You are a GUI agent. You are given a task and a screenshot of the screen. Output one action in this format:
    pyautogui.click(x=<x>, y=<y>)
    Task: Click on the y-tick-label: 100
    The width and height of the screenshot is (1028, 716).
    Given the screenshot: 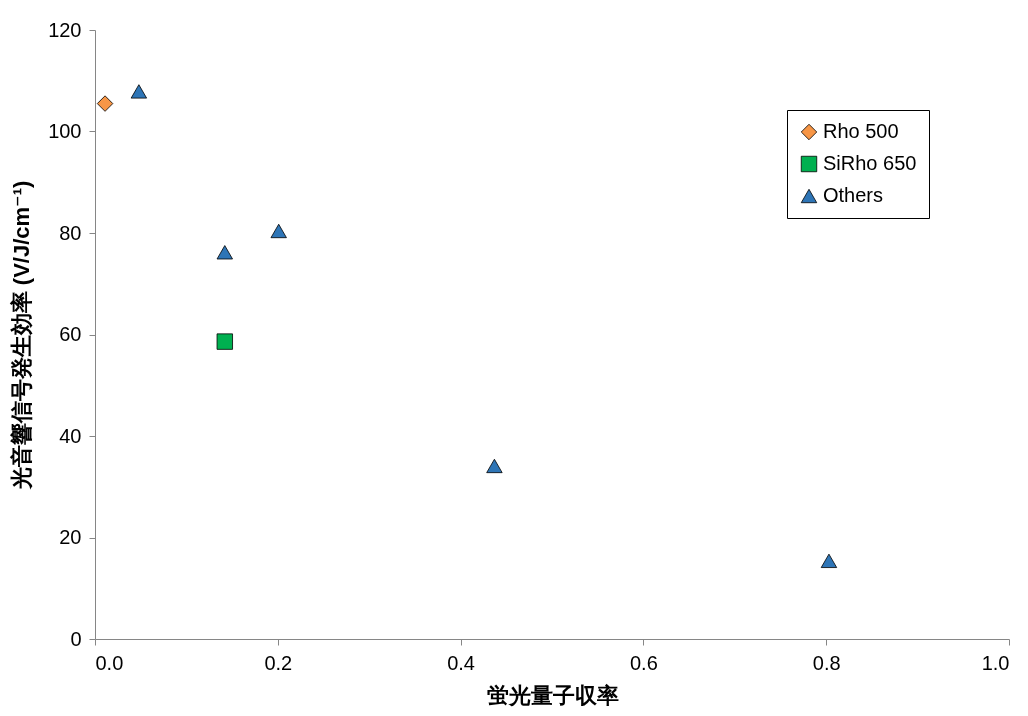 What is the action you would take?
    pyautogui.click(x=65, y=131)
    